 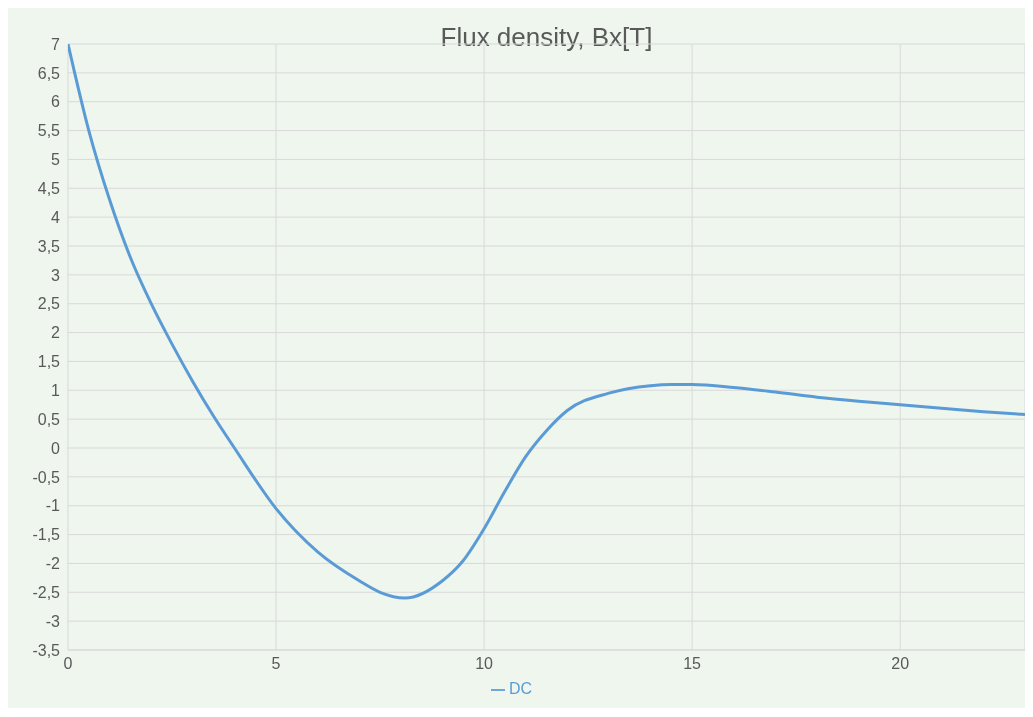 I want to click on y-tick-label: 1, so click(x=56, y=390).